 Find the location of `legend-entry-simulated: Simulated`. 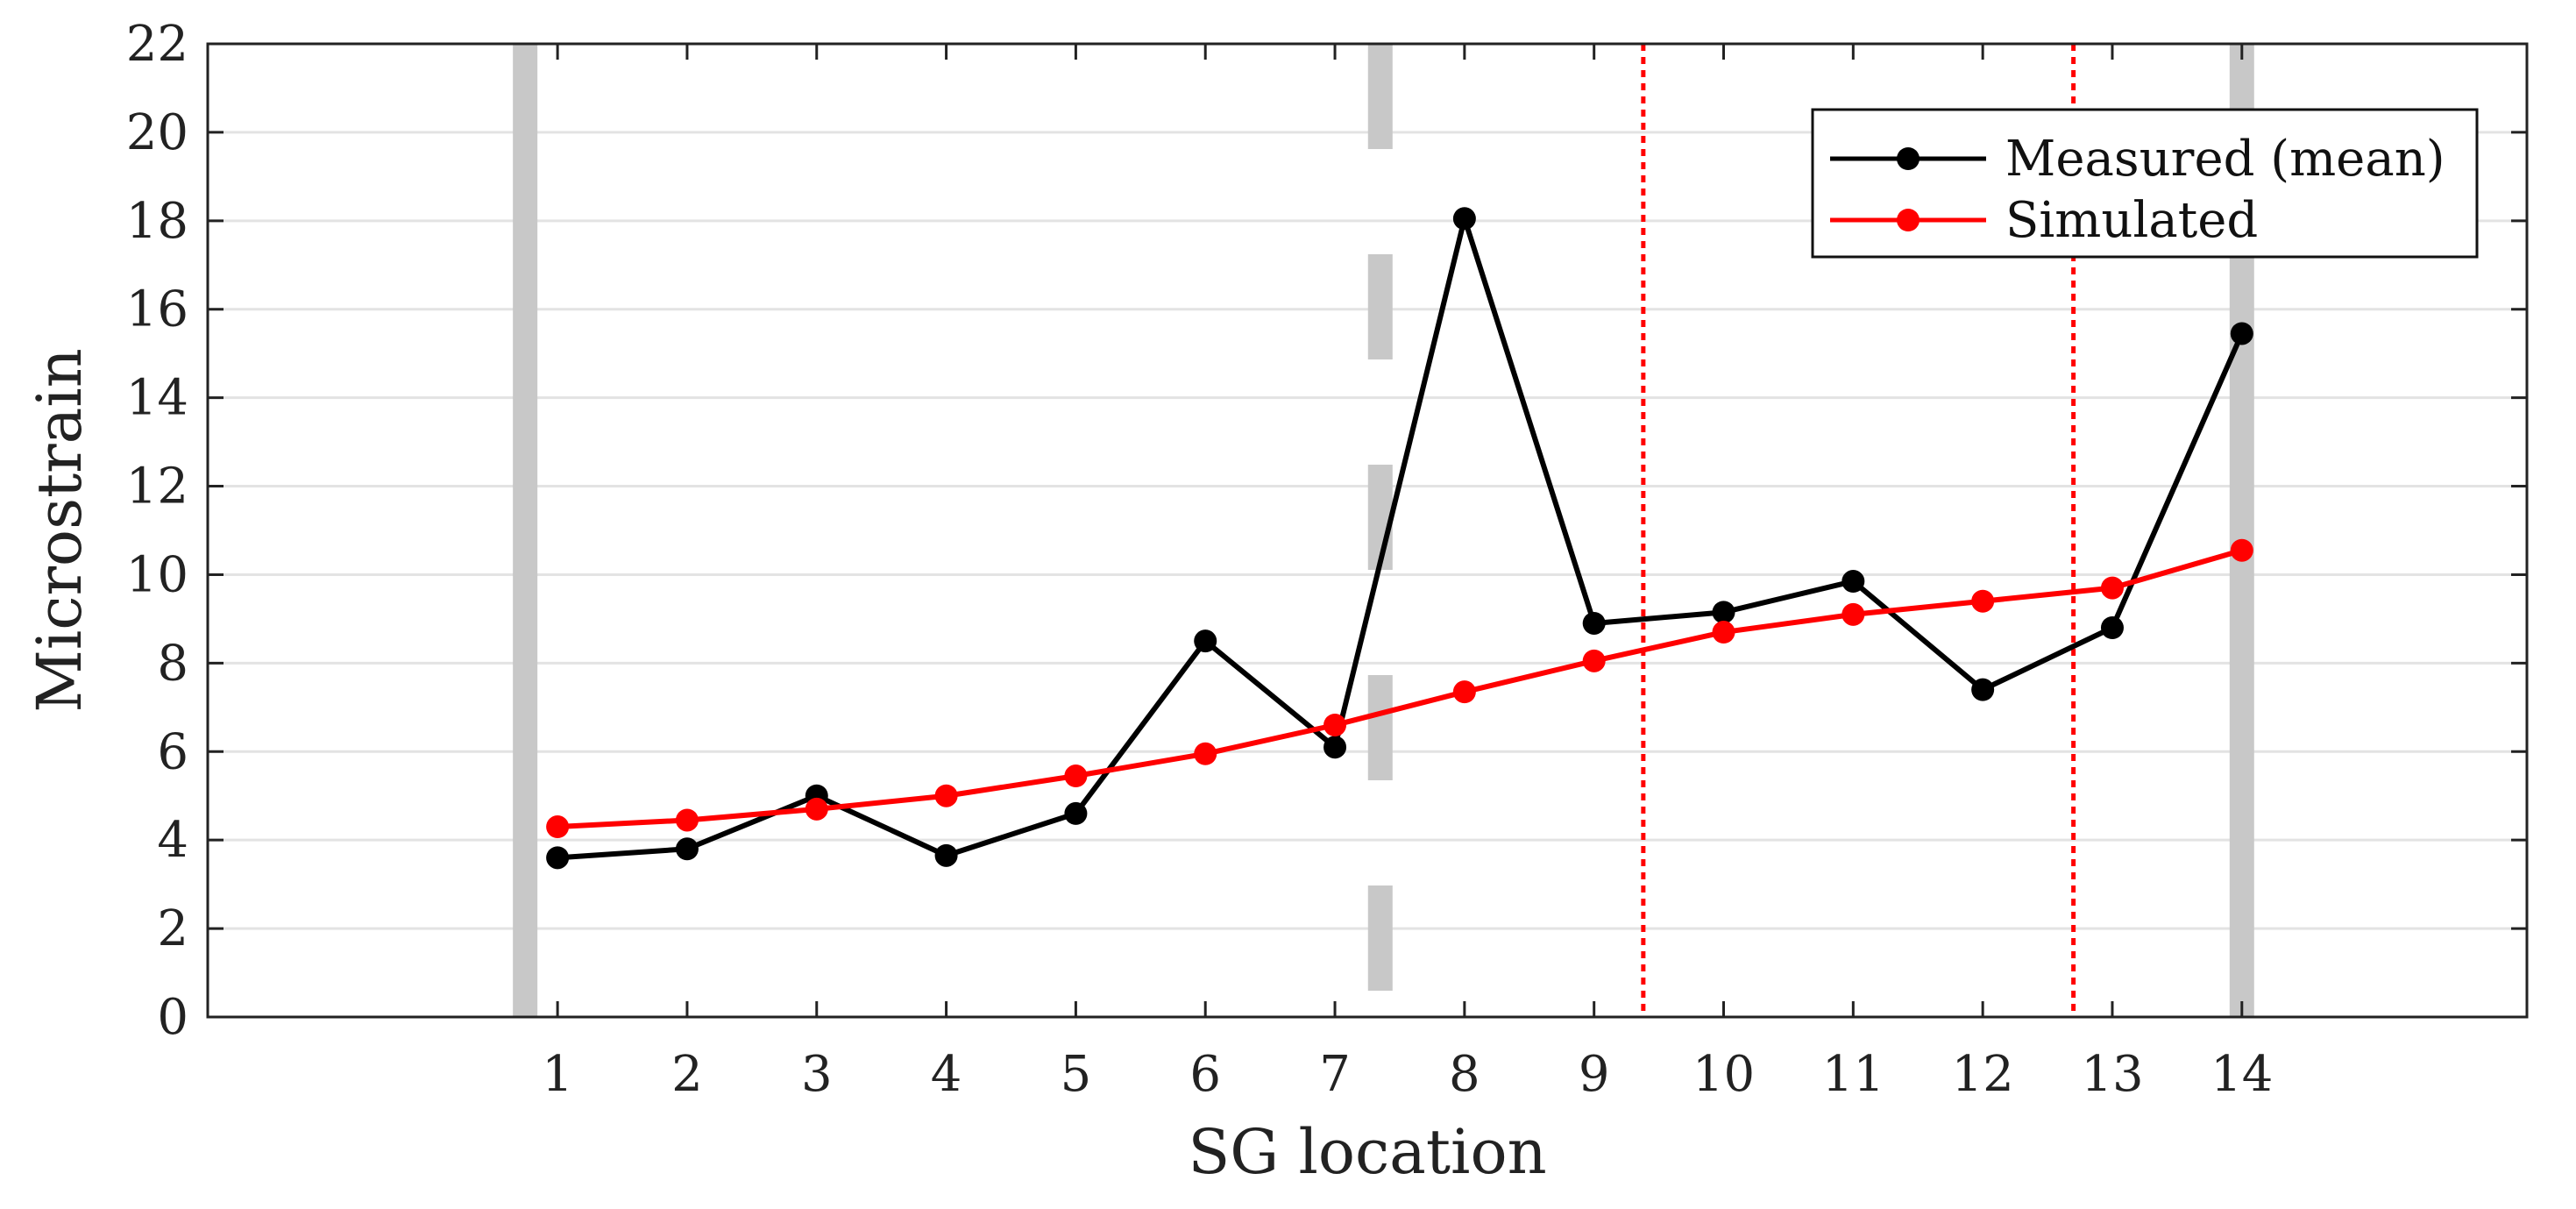

legend-entry-simulated: Simulated is located at coordinates (2131, 220).